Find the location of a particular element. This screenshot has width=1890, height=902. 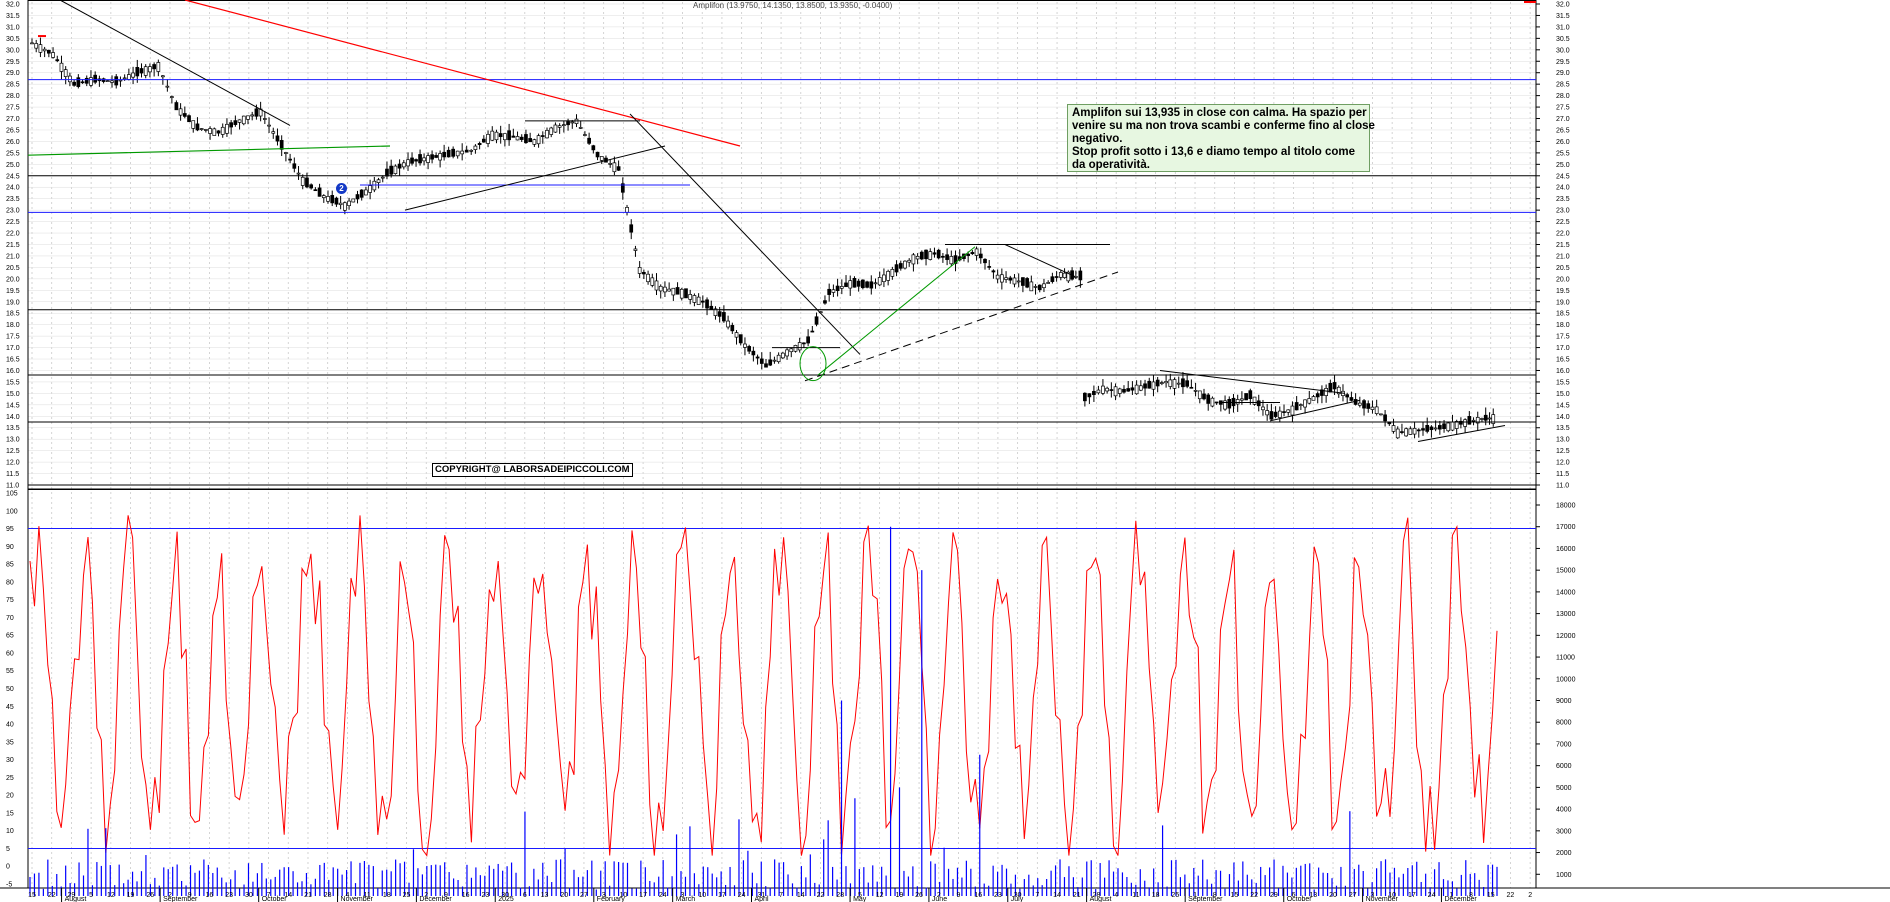

osc-tick-label: 95 is located at coordinates (10, 529).